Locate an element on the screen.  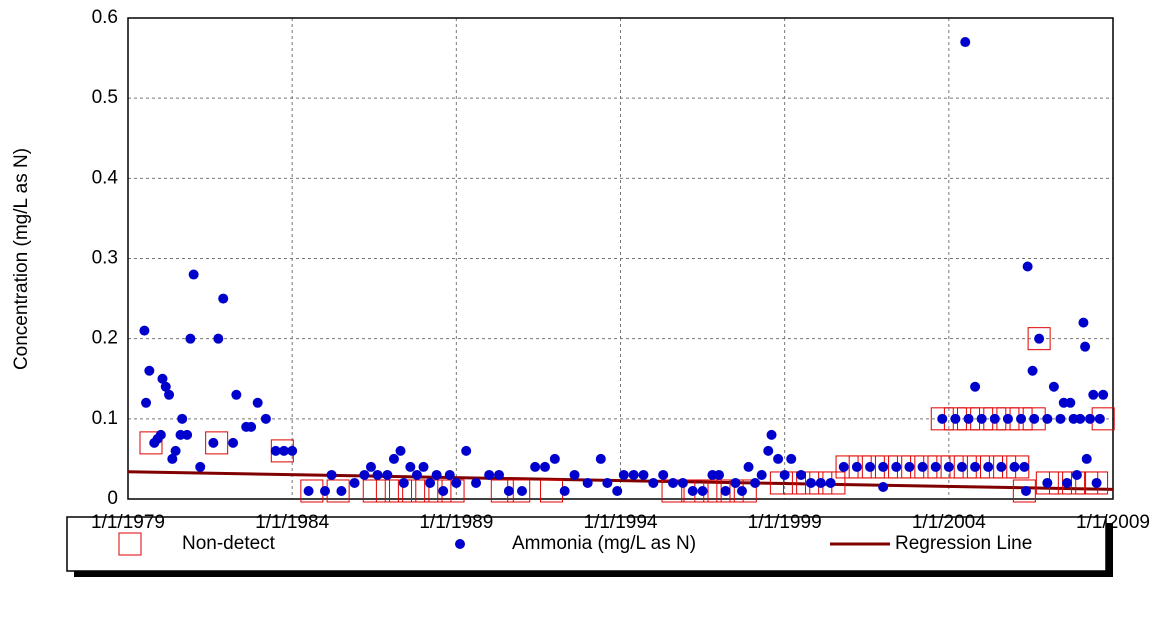
y-tick-label: 0.5 is located at coordinates (105, 97).